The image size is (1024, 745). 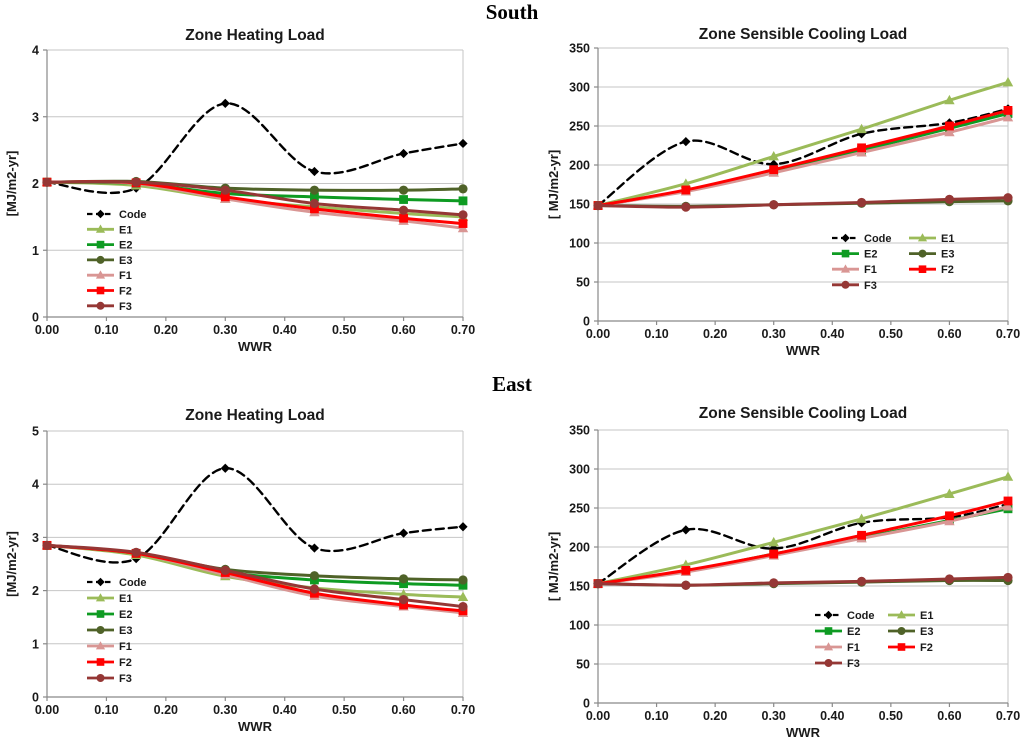 What do you see at coordinates (255, 415) in the screenshot?
I see `chart-title: Zone Heating Load` at bounding box center [255, 415].